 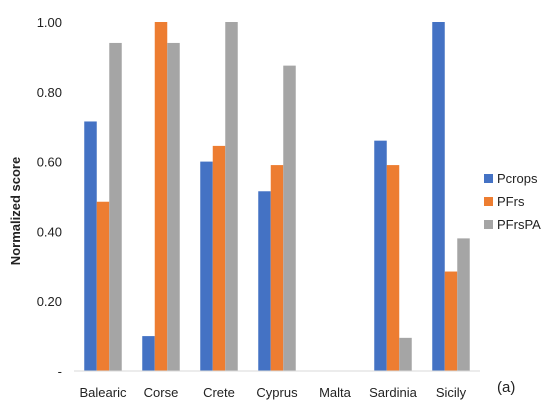 I want to click on legend-label: Pcrops, so click(x=517, y=178).